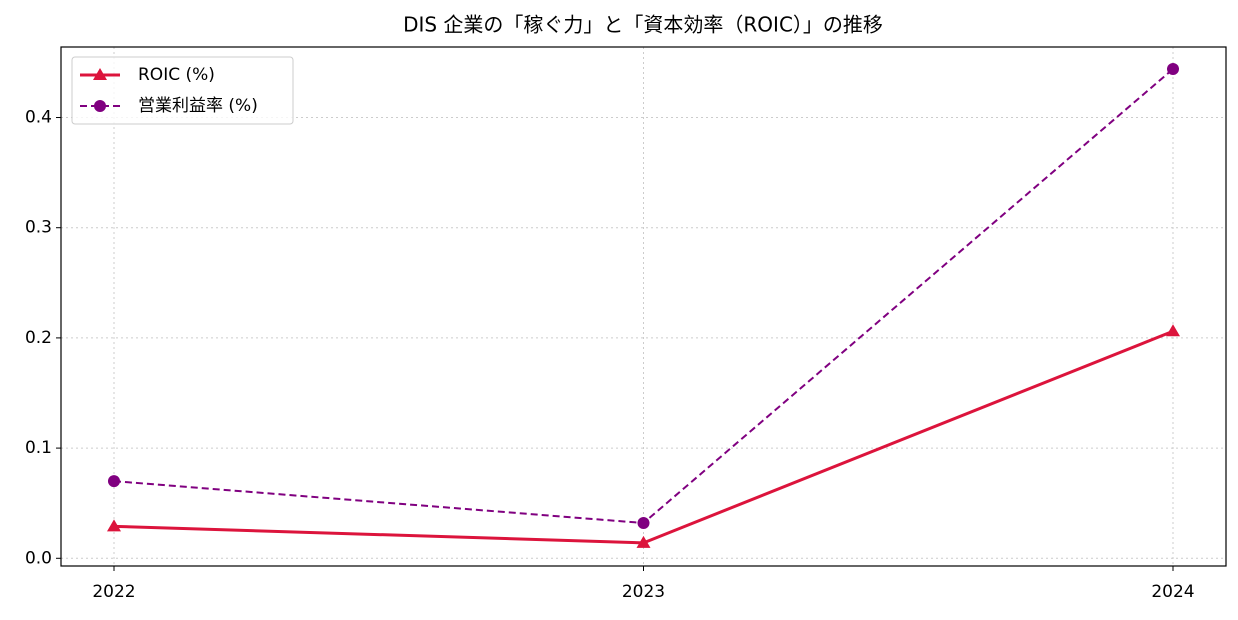 The image size is (1238, 620). Describe the element at coordinates (38, 338) in the screenshot. I see `y-tick-label: 0.2` at that location.